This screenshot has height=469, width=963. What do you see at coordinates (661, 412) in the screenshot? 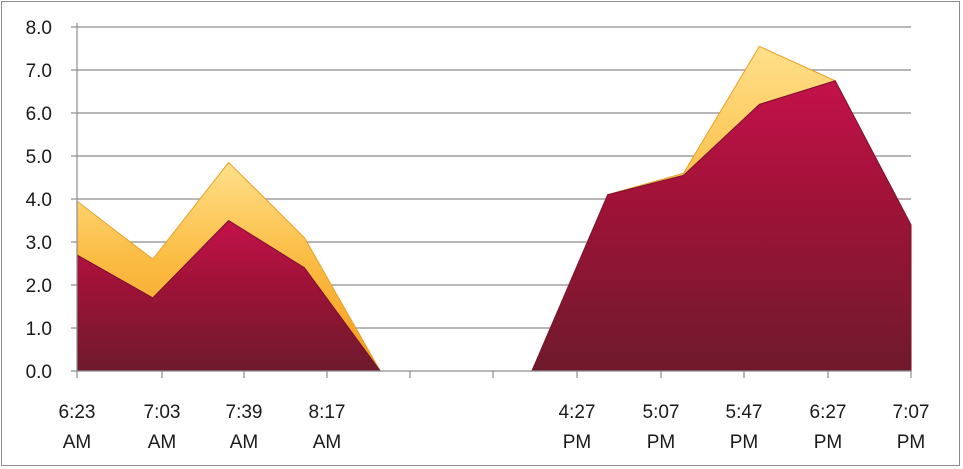
I see `x-tick-label: 5:07` at bounding box center [661, 412].